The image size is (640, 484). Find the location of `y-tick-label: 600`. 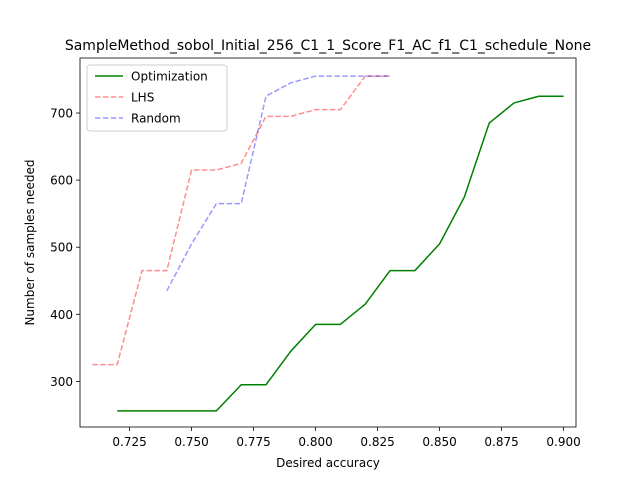

y-tick-label: 600 is located at coordinates (61, 181).